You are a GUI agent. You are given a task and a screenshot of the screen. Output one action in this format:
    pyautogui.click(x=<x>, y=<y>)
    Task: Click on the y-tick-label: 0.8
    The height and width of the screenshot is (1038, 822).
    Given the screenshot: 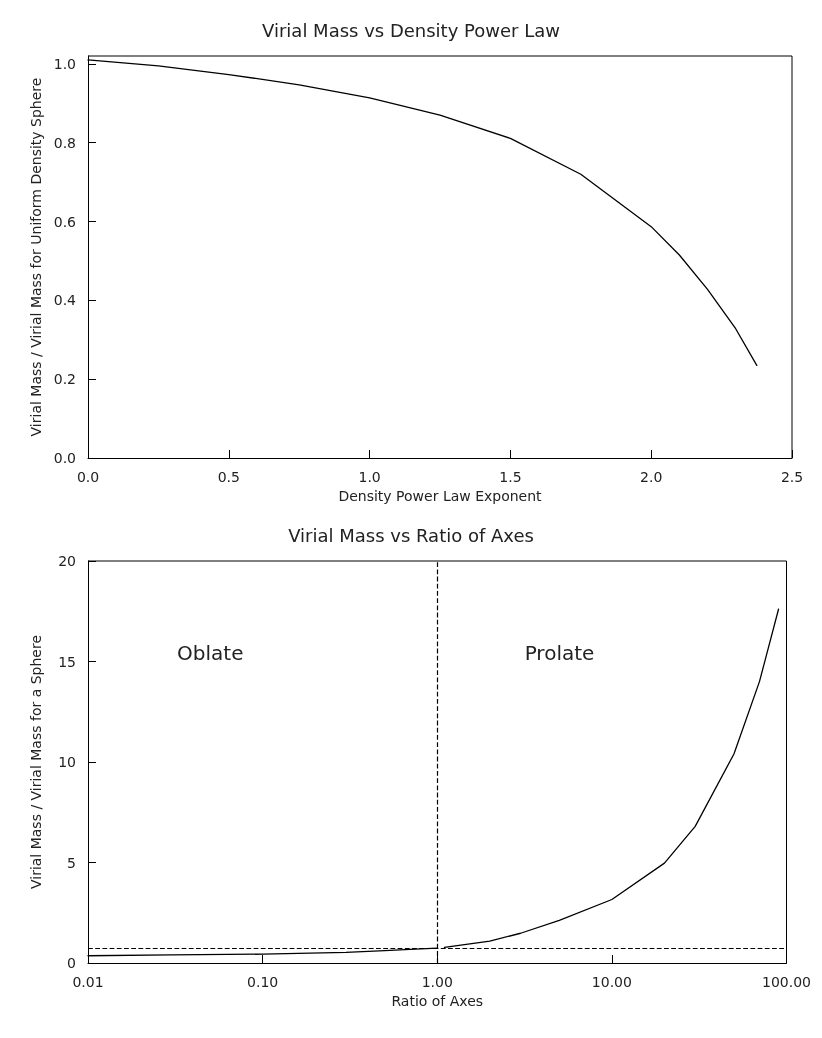 What is the action you would take?
    pyautogui.click(x=64, y=142)
    